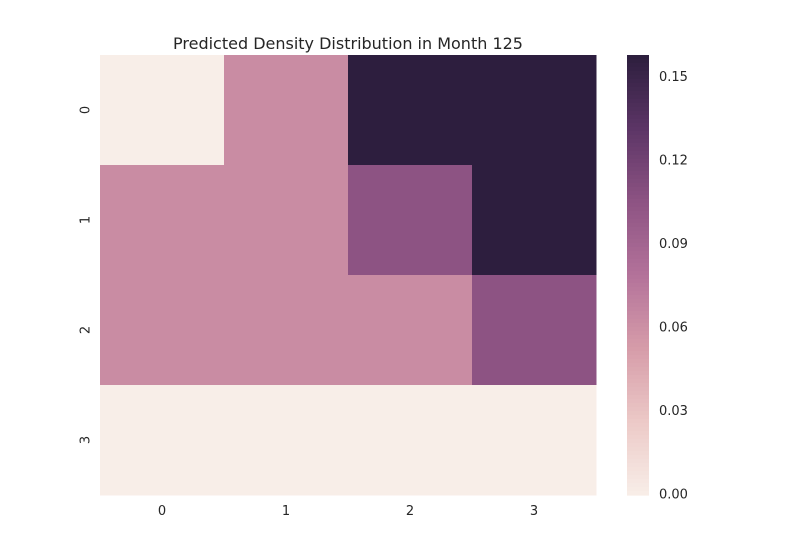 This screenshot has width=800, height=550. I want to click on heatmap-cell-r0-c3, so click(534, 110).